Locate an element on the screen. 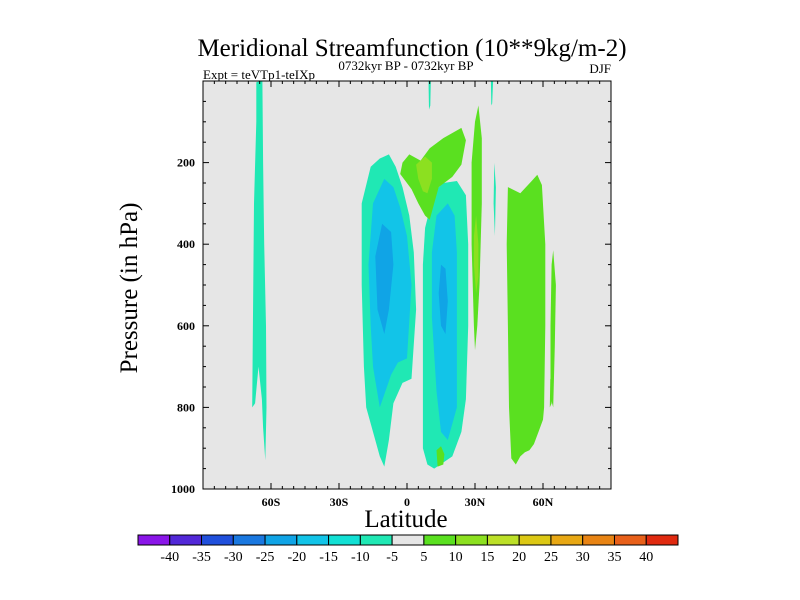 The height and width of the screenshot is (600, 800). x-tick-label: 60S is located at coordinates (271, 502).